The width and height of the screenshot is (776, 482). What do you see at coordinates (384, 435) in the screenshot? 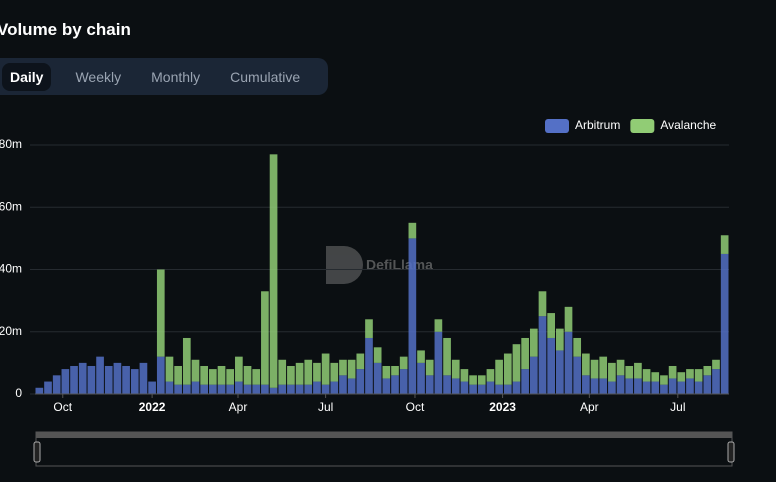
I see `zoom-slider-bar` at bounding box center [384, 435].